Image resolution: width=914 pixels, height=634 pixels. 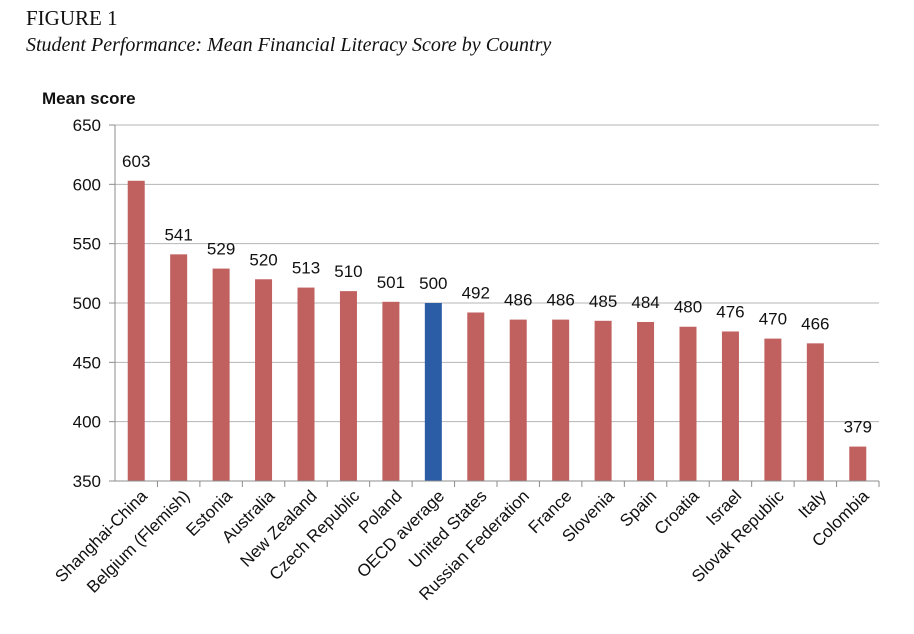 What do you see at coordinates (476, 292) in the screenshot?
I see `data-label: 492` at bounding box center [476, 292].